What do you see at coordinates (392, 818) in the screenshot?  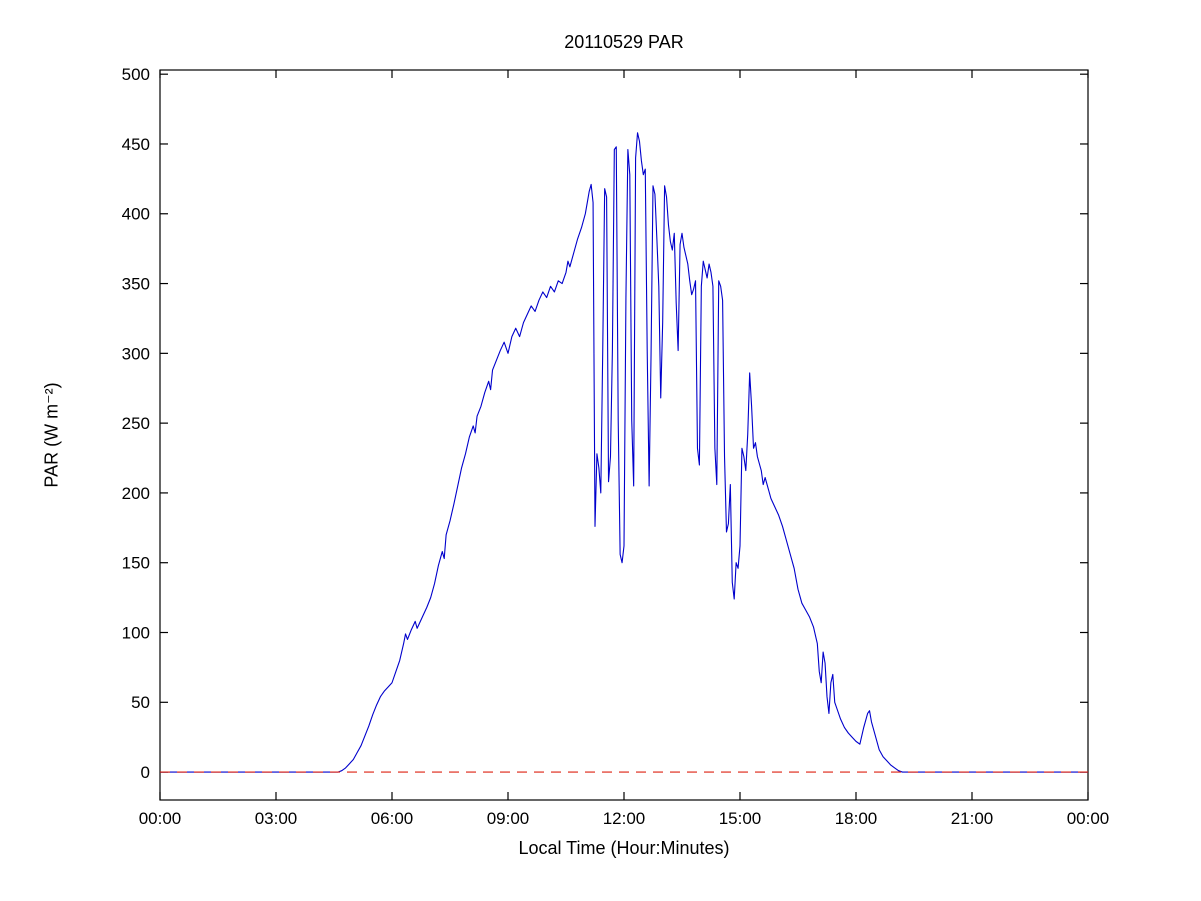 I see `x-tick-label: 06:00` at bounding box center [392, 818].